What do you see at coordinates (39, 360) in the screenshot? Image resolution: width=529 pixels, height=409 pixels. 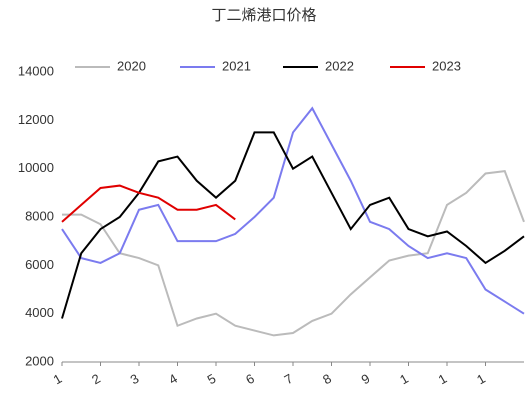 I see `y-tick-label: 2000` at bounding box center [39, 360].